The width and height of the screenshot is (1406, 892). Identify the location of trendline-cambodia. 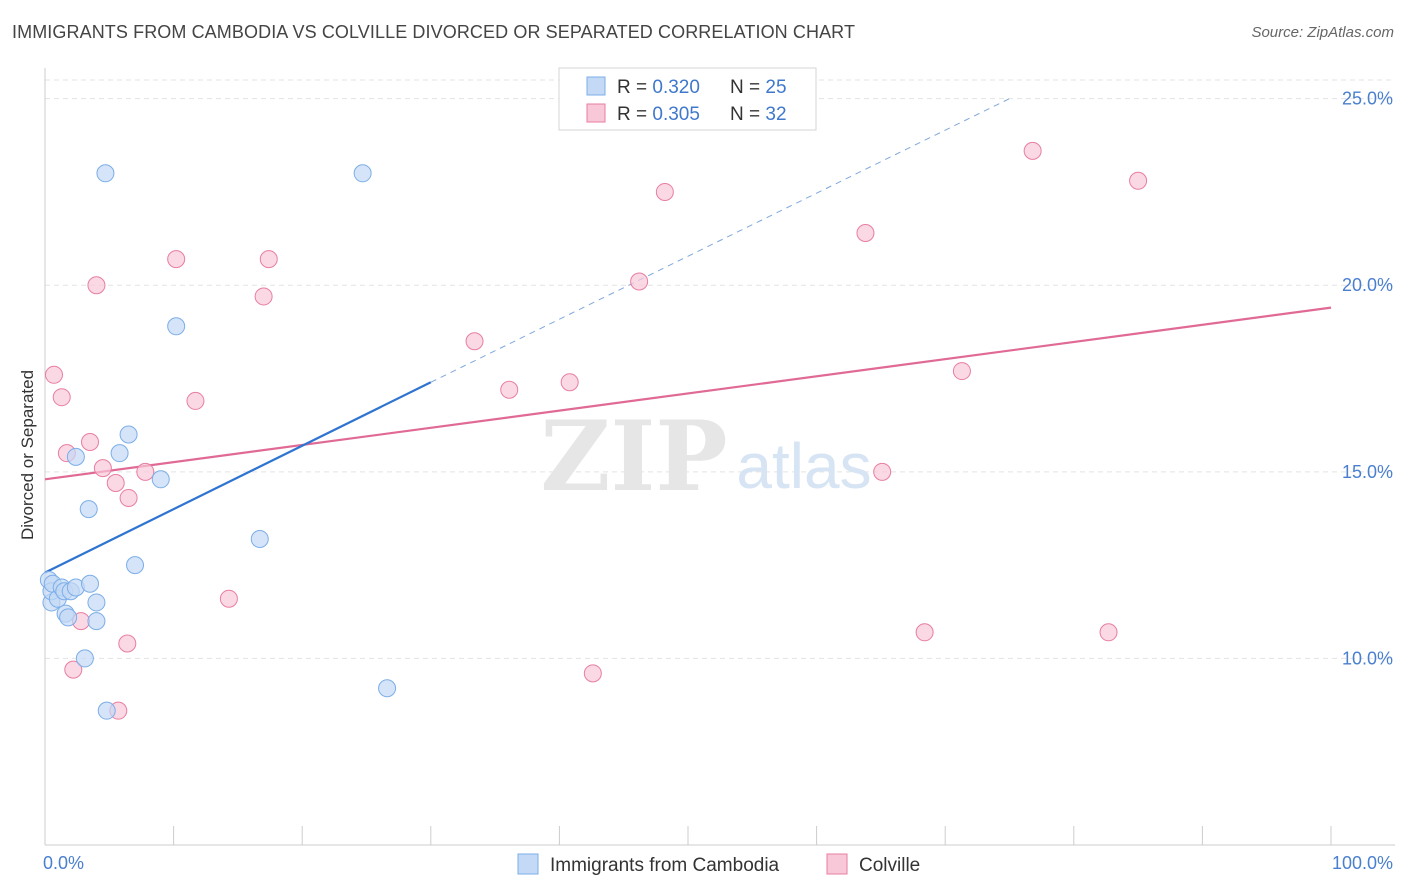
(238, 477).